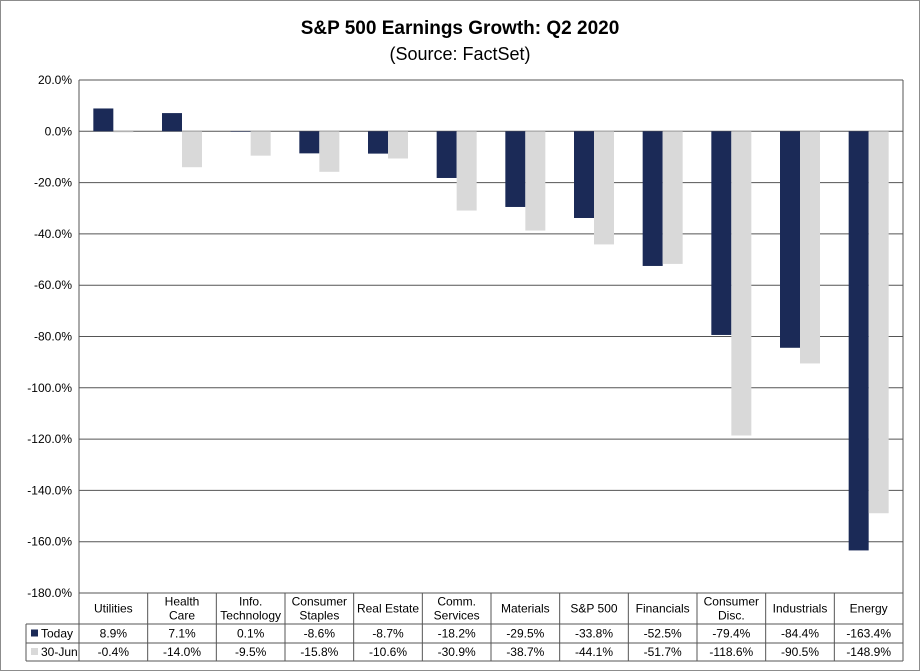 The width and height of the screenshot is (920, 671). I want to click on y-tick-label: -60.0%, so click(53, 285).